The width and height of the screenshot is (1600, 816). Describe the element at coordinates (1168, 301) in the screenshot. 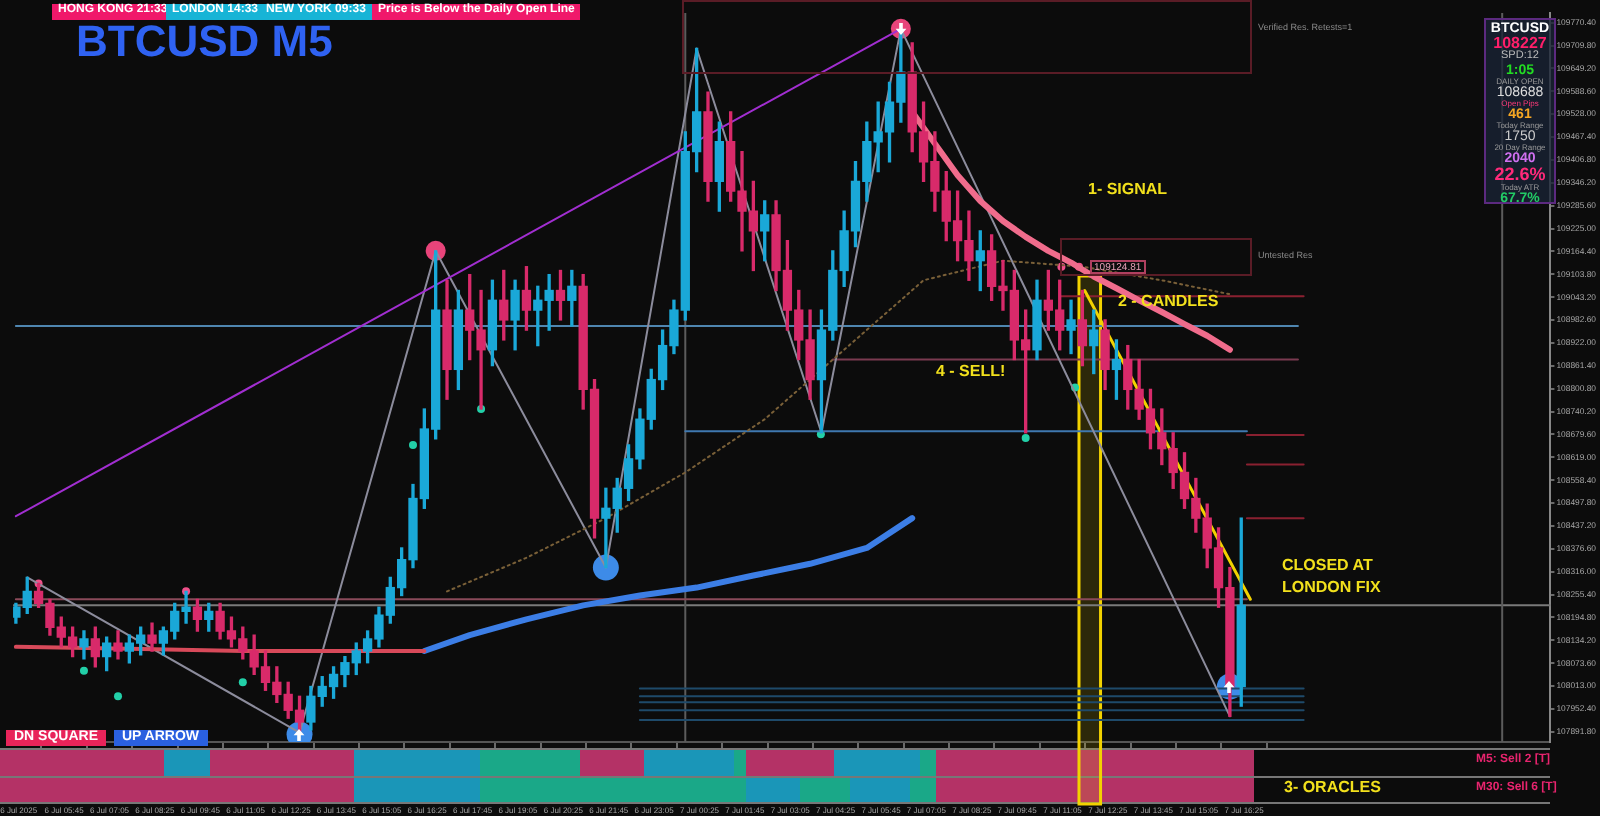

I see `annotation: 2 - CANDLES` at that location.